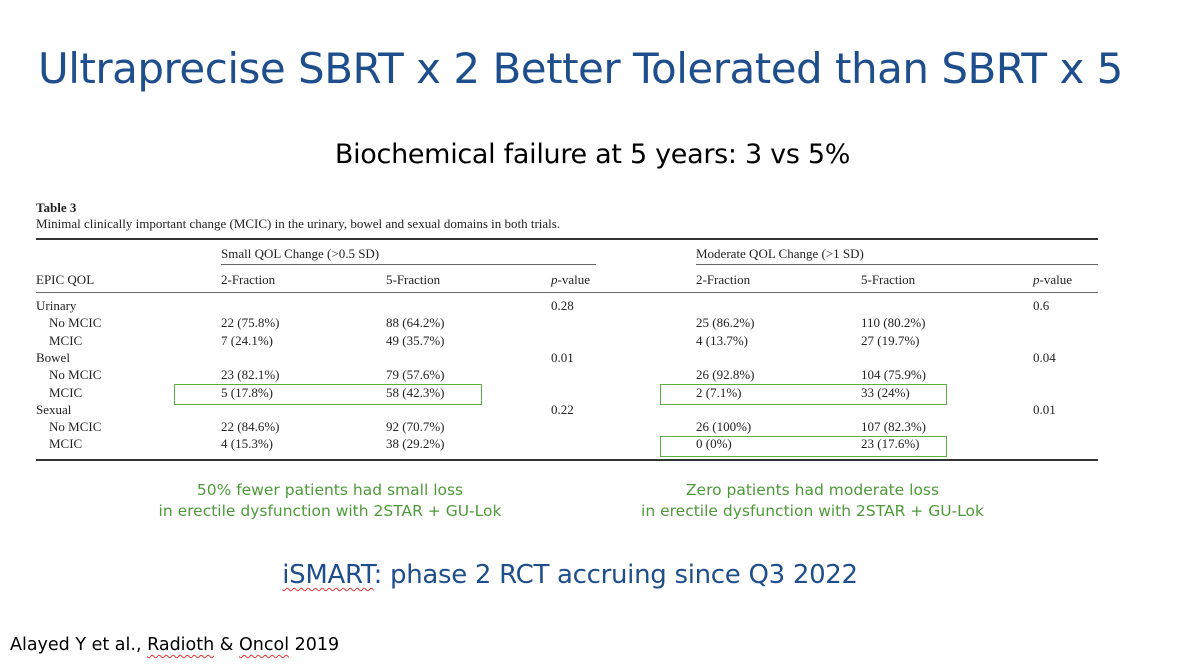 The height and width of the screenshot is (667, 1200). Describe the element at coordinates (803, 446) in the screenshot. I see `highlight-box-sexual-moderate` at that location.